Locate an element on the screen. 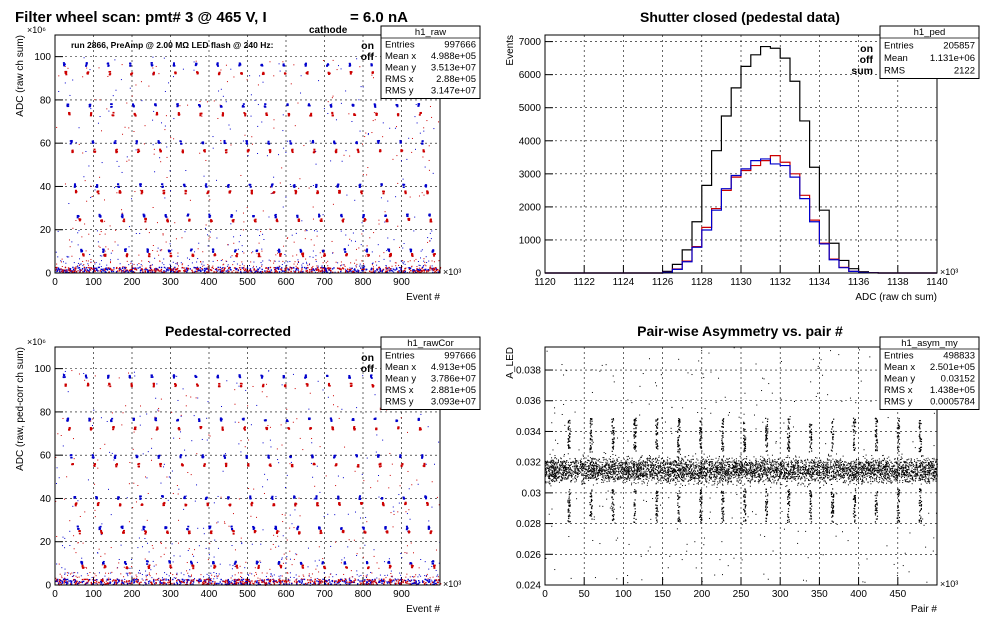 This screenshot has width=996, height=622. y-tick-label: 5000 is located at coordinates (530, 108).